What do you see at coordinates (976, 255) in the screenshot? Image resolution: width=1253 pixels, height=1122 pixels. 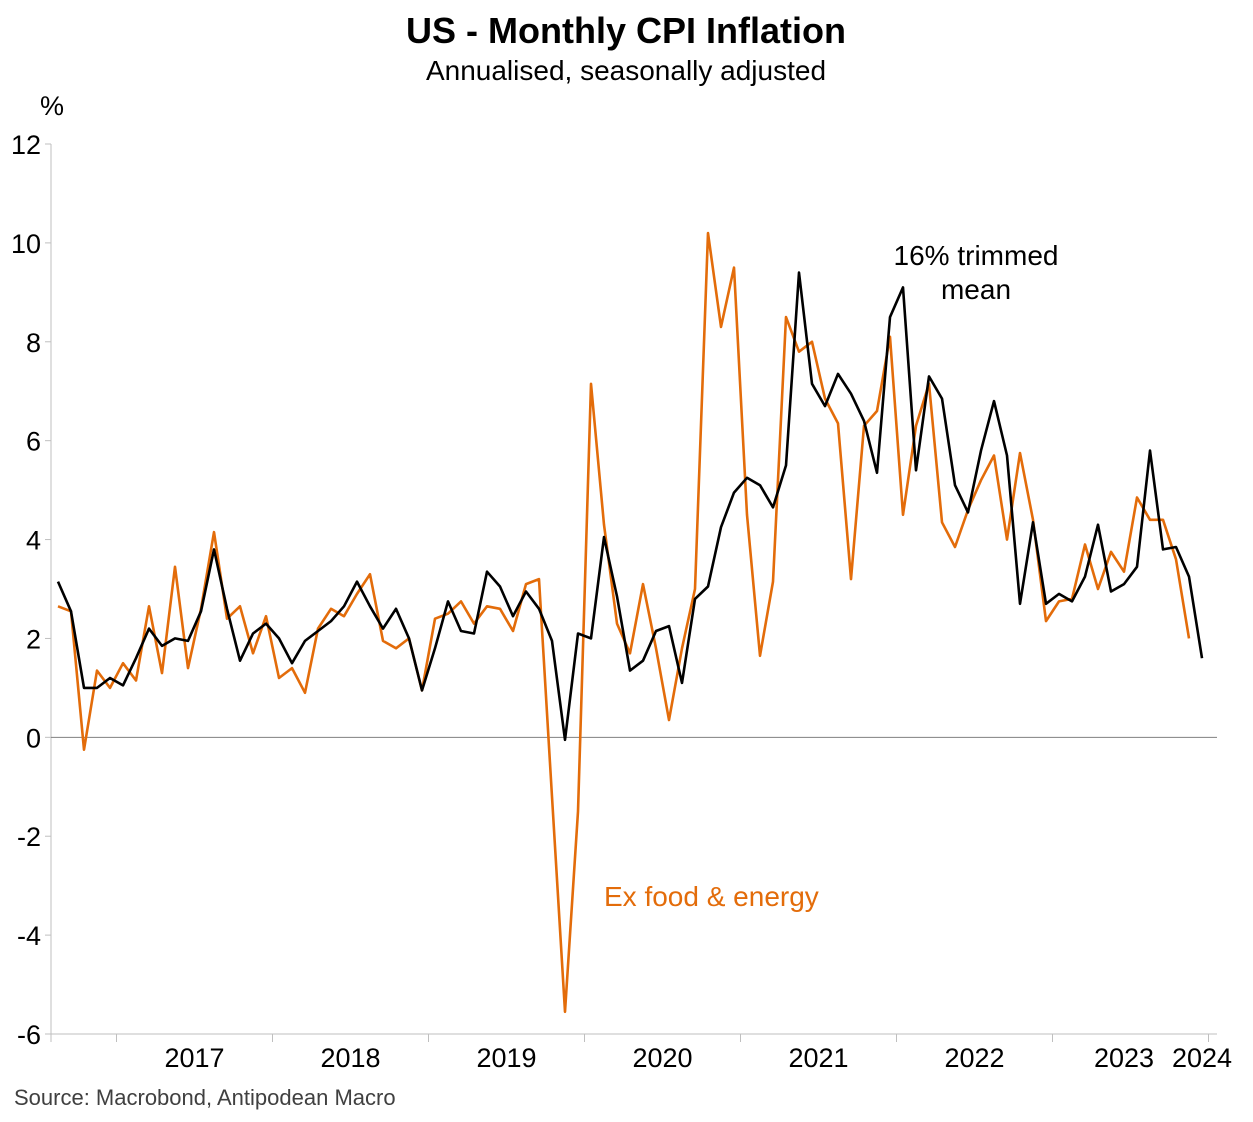 I see `trimmed-mean-label-line1: 16% trimmed` at bounding box center [976, 255].